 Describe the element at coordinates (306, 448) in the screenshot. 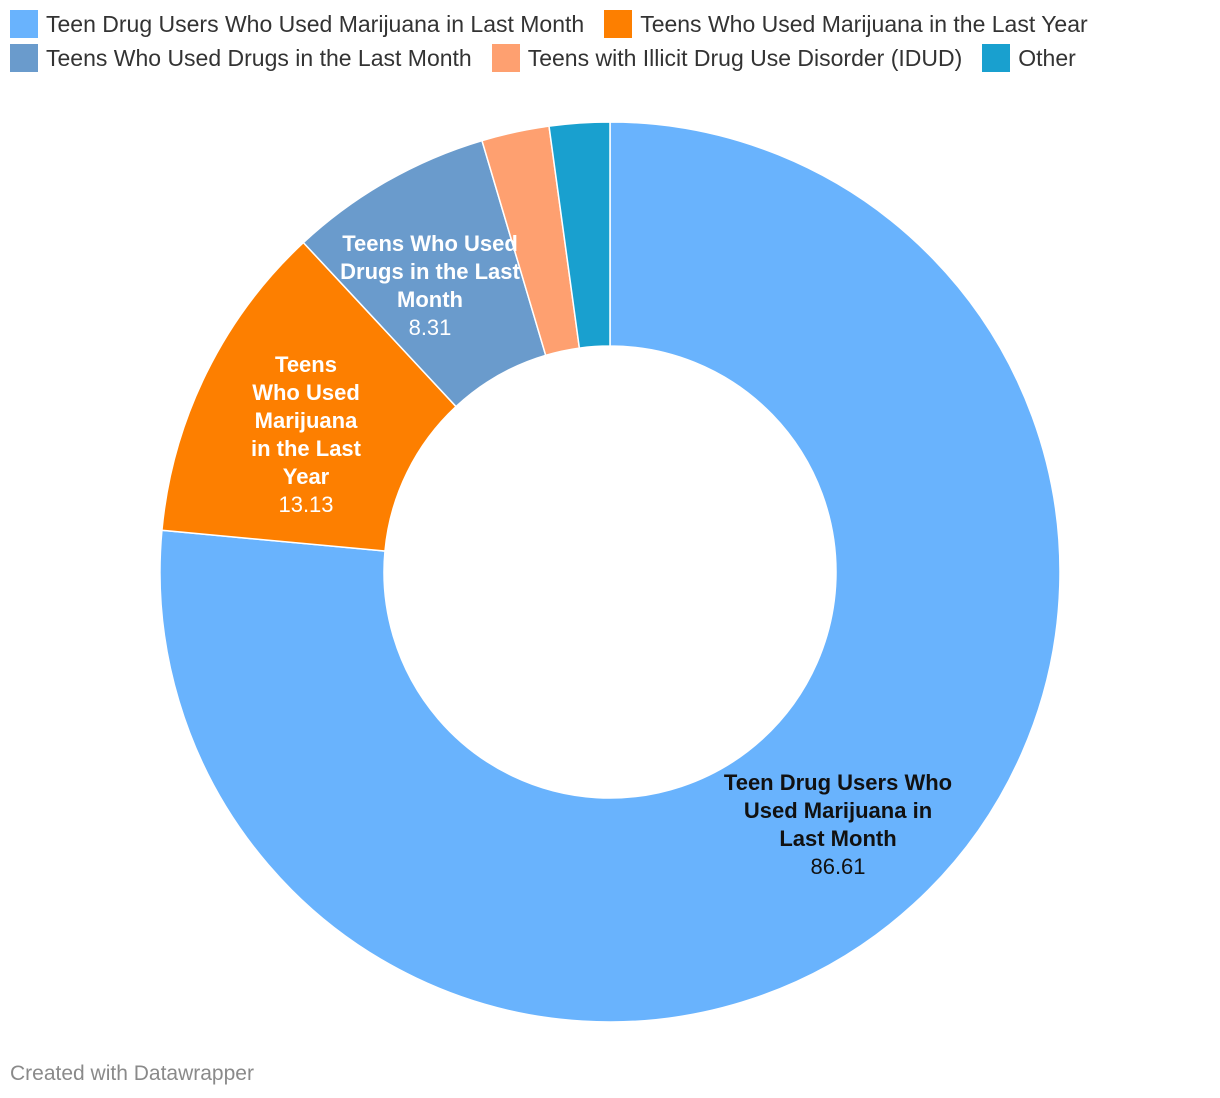

I see `slice-label-line: in the Last` at that location.